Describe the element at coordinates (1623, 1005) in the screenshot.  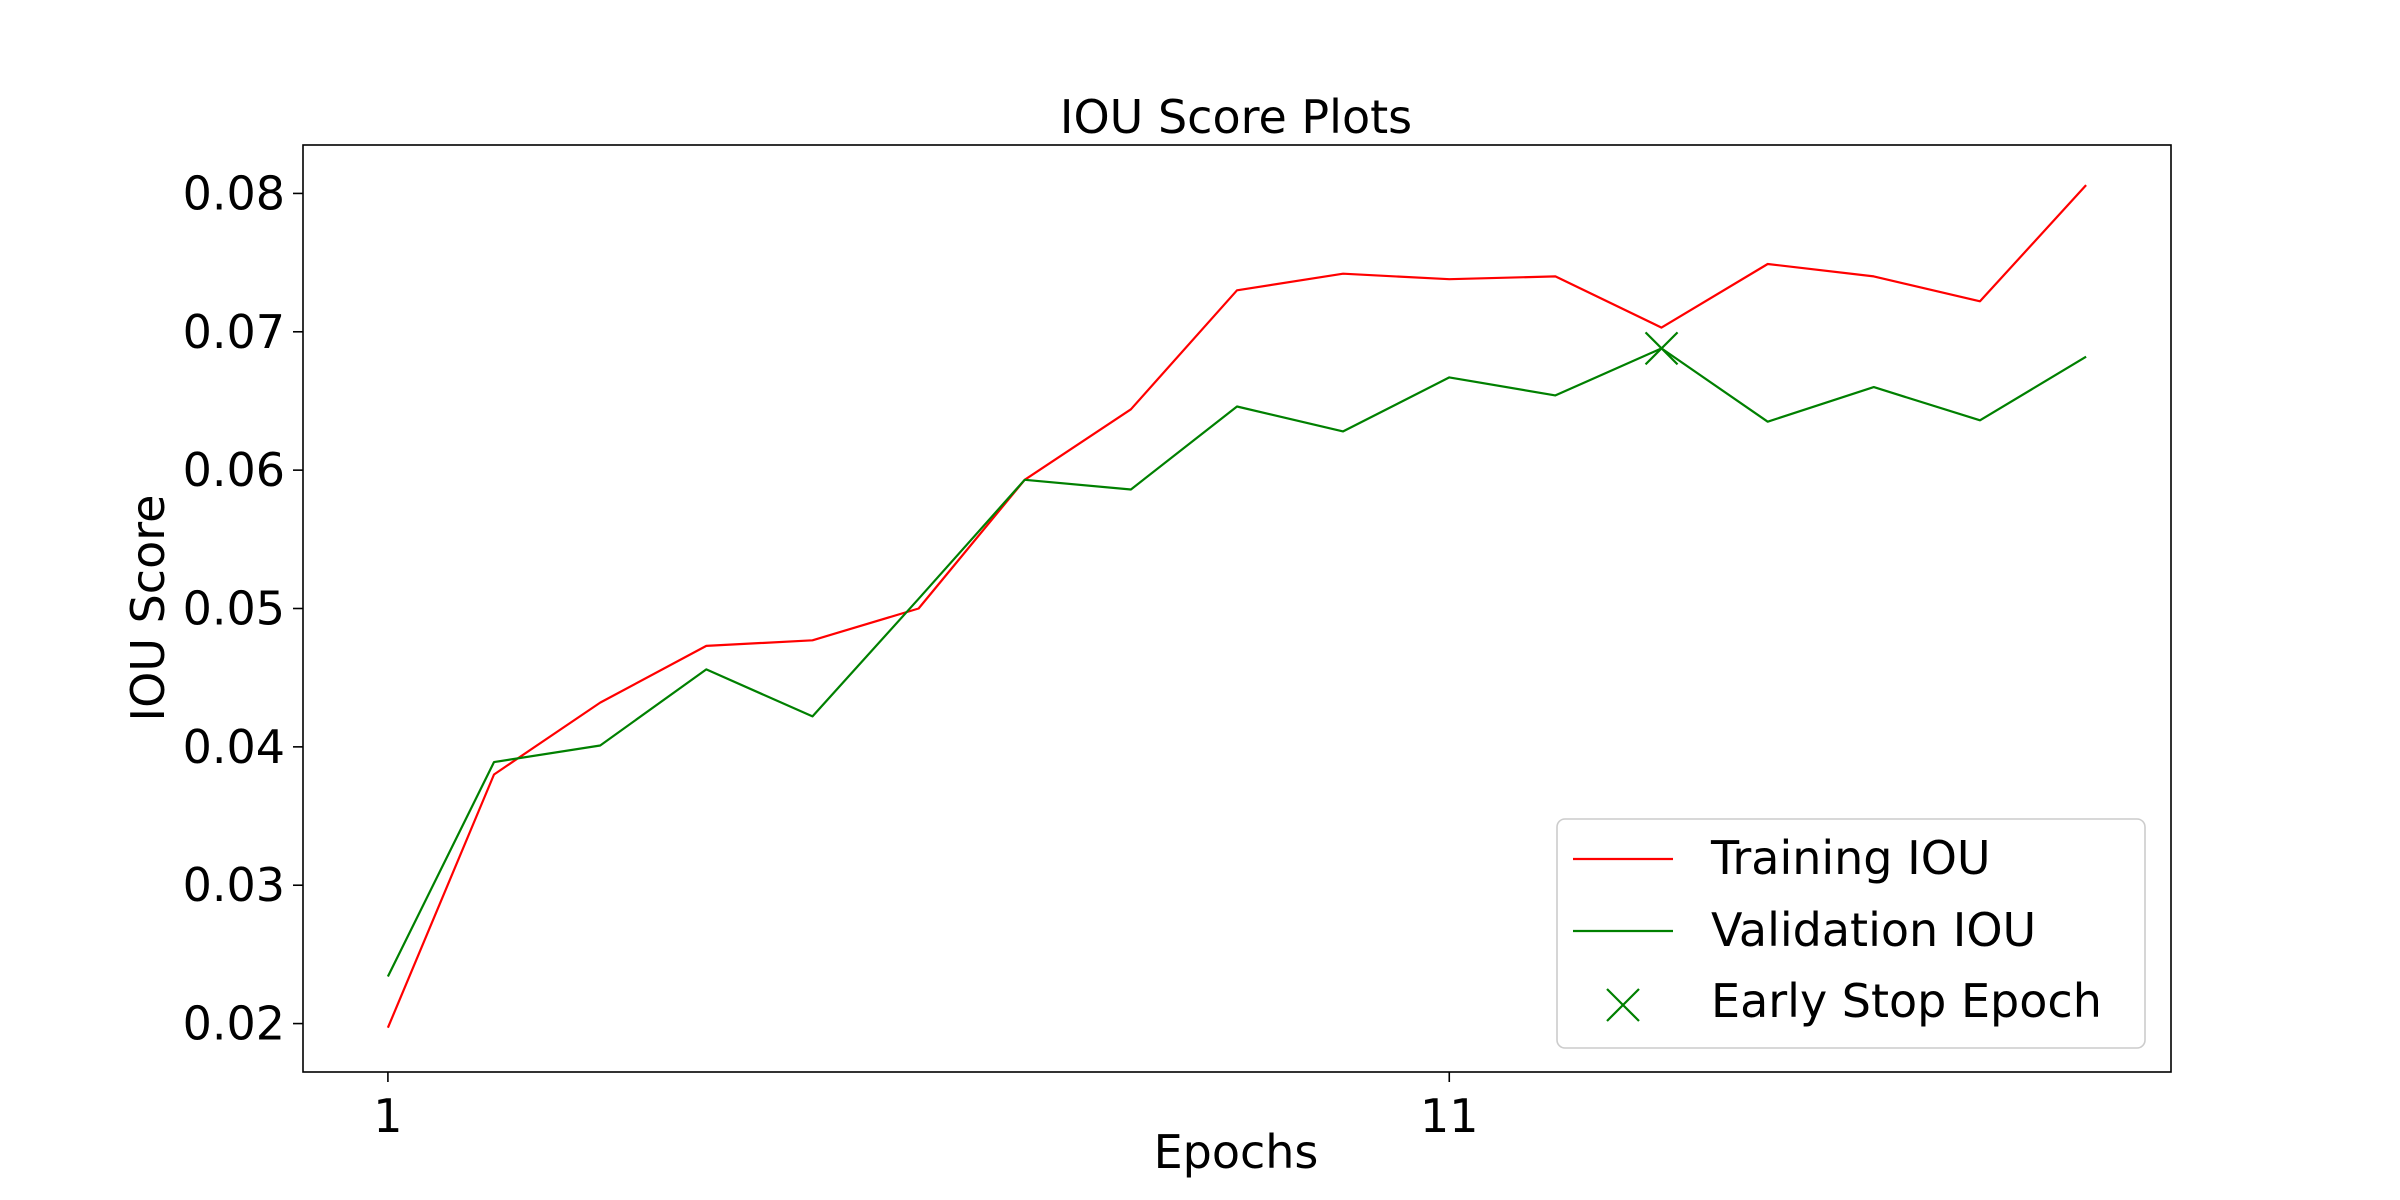
I see `legend-early-stop-marker` at that location.